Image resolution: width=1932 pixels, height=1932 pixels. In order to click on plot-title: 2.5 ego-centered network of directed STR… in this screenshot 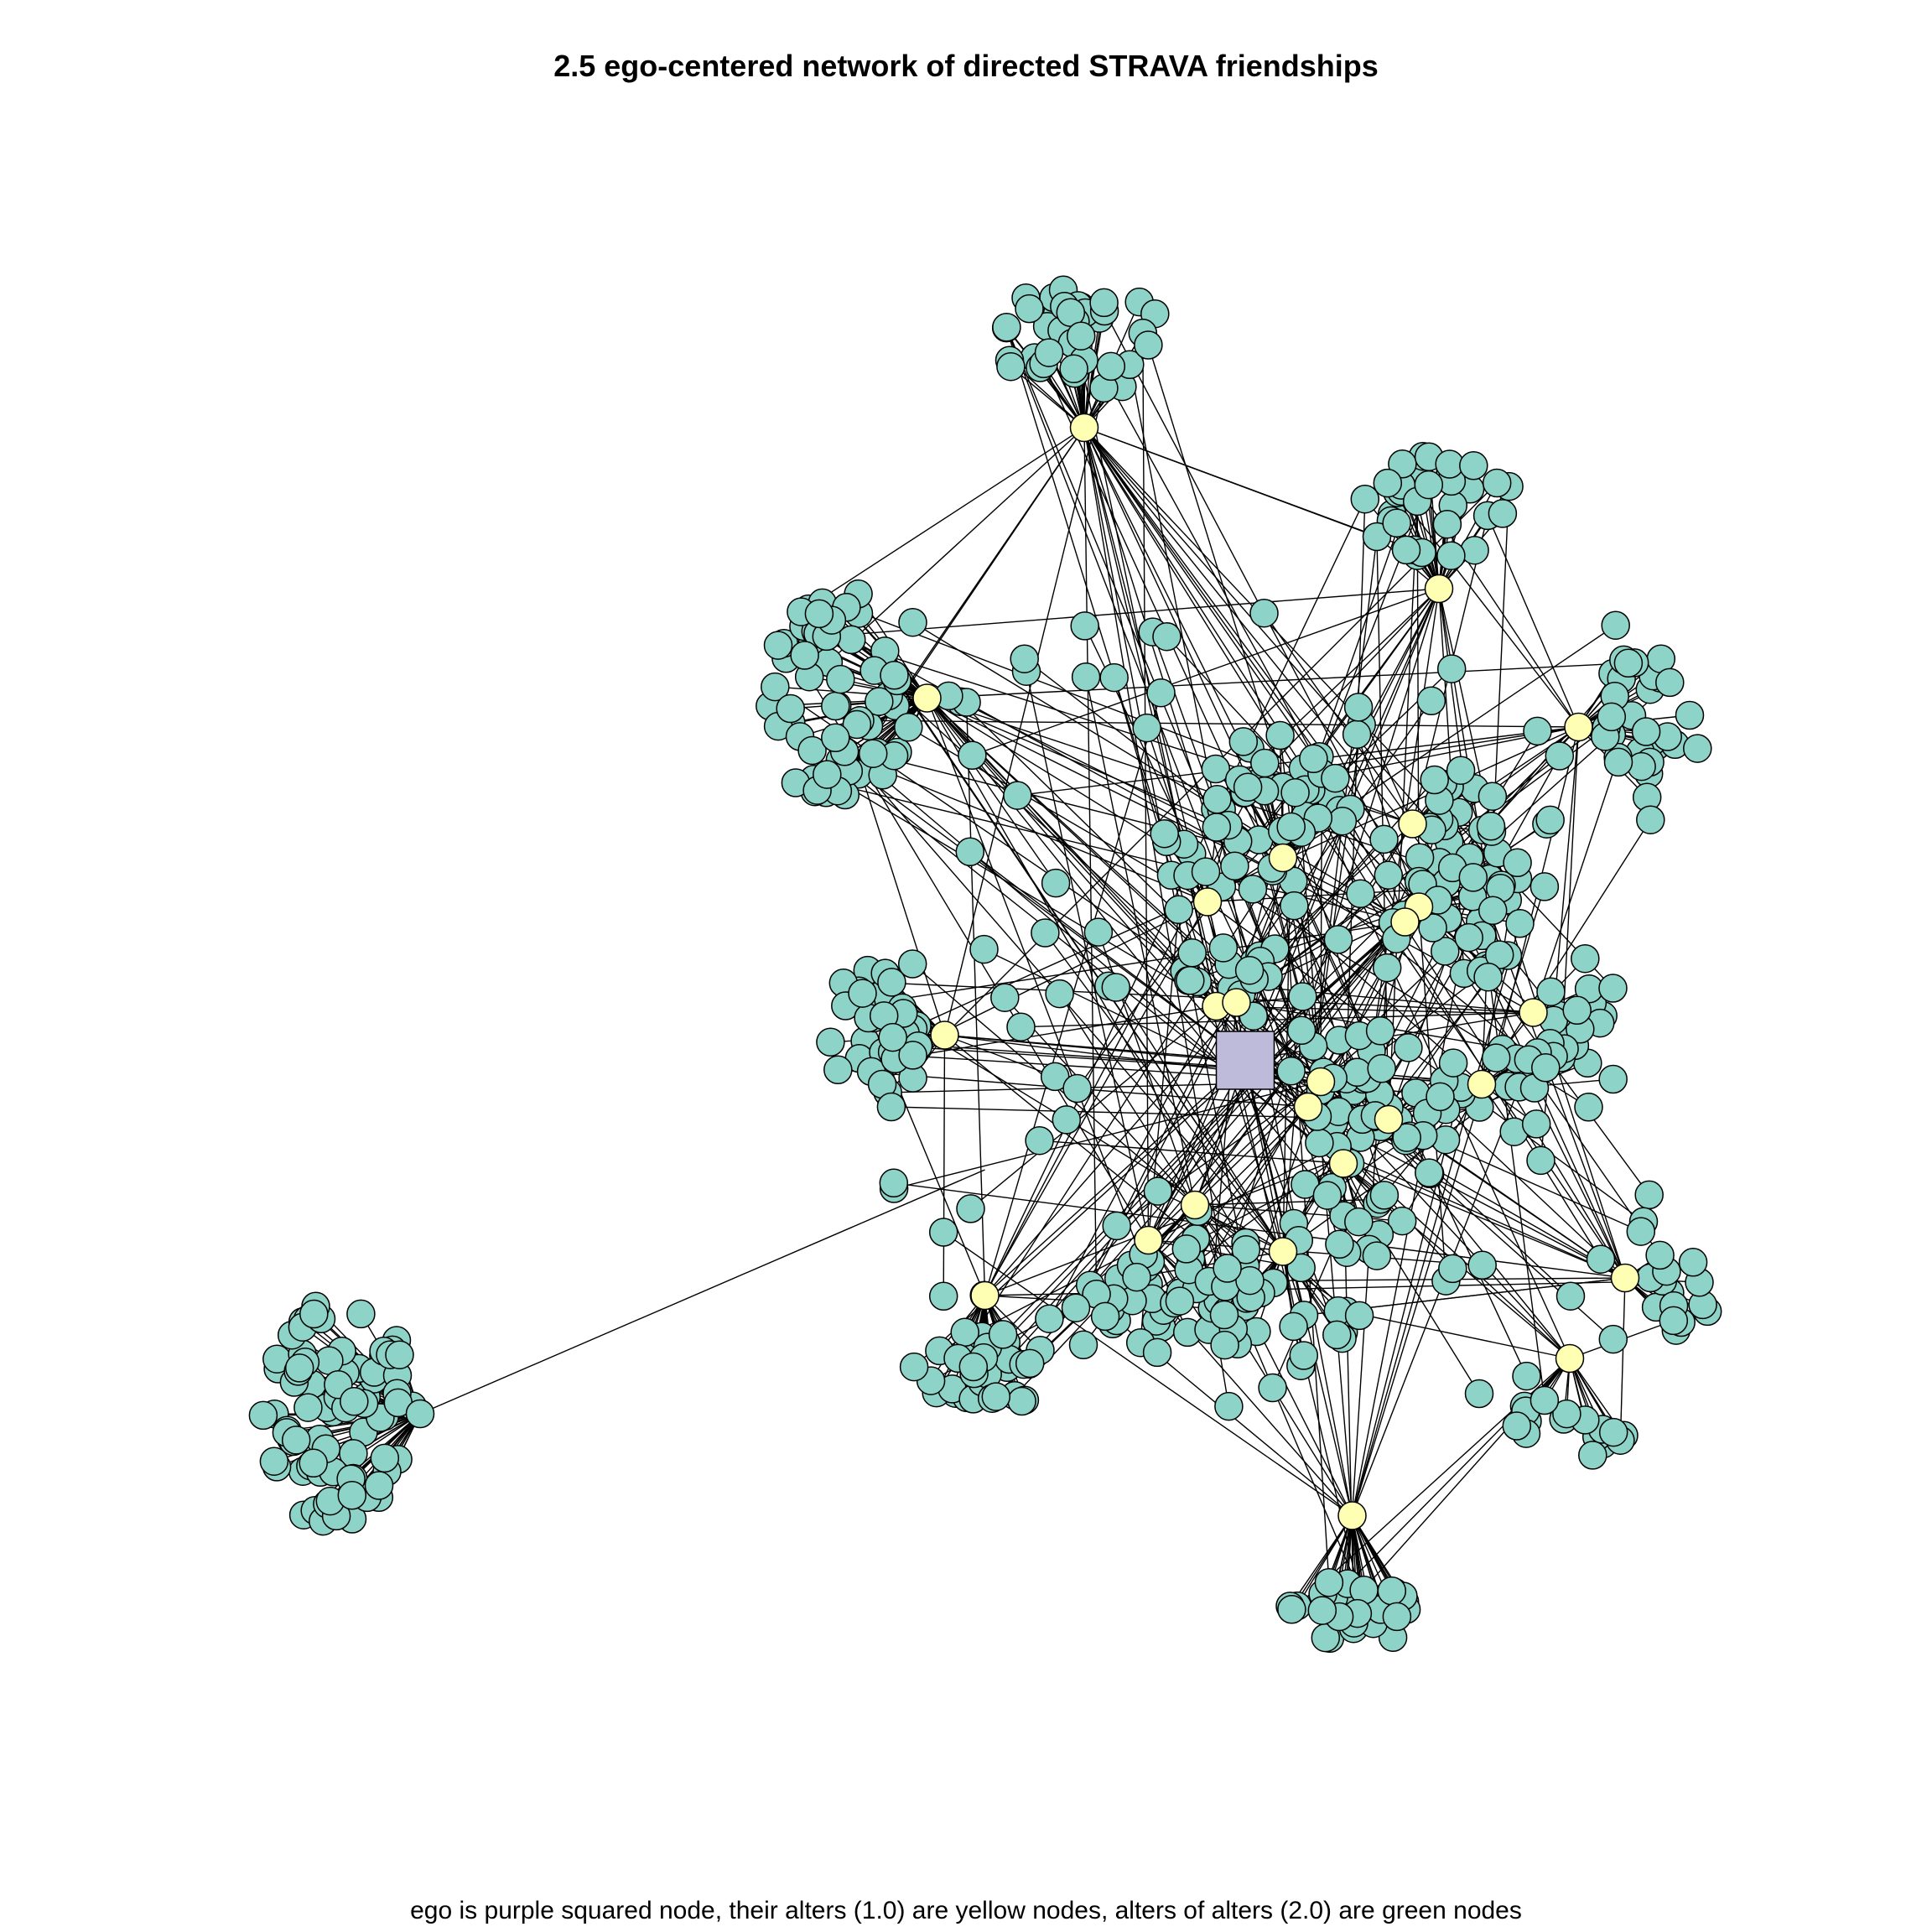, I will do `click(966, 66)`.